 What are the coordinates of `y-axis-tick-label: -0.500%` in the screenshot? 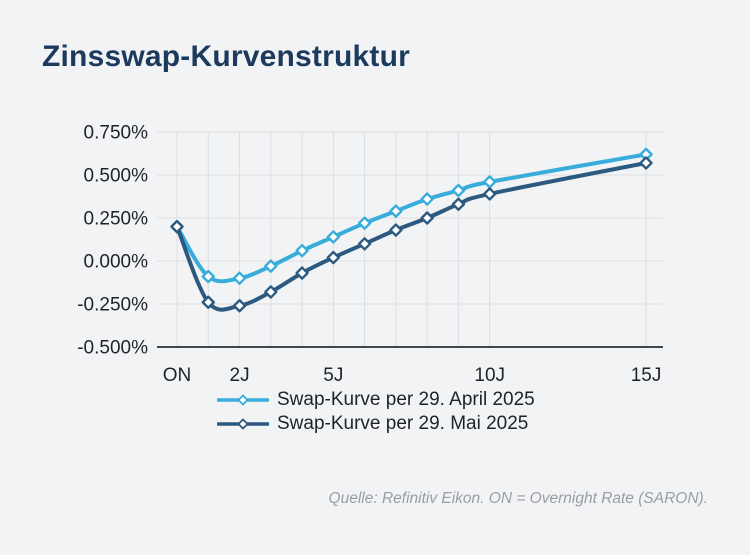 It's located at (112, 348).